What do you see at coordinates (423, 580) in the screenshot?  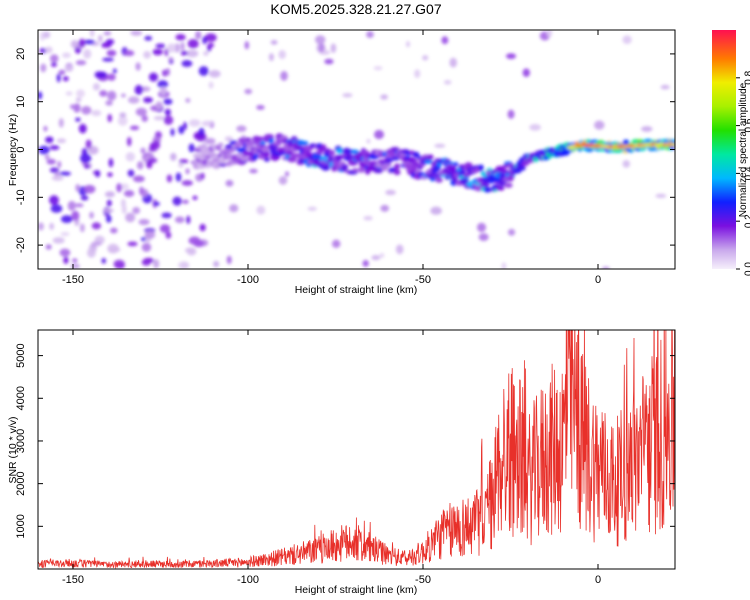 I see `snr-x-tick-label: -50` at bounding box center [423, 580].